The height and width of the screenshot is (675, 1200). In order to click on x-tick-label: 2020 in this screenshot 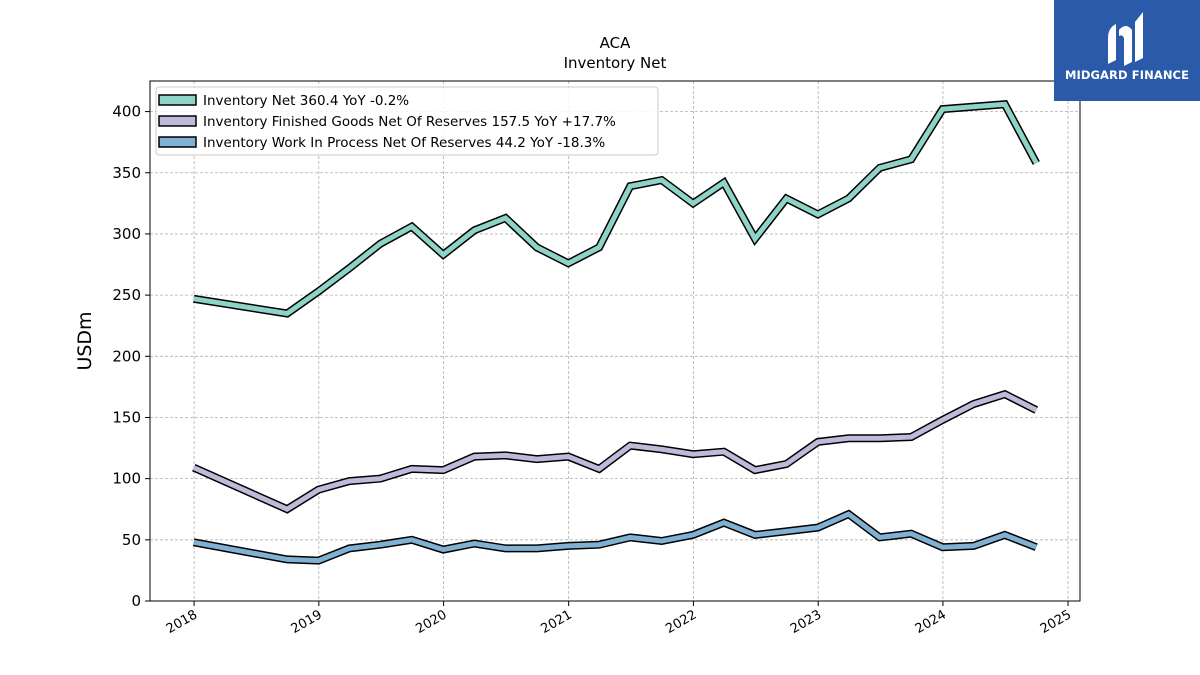, I will do `click(431, 622)`.